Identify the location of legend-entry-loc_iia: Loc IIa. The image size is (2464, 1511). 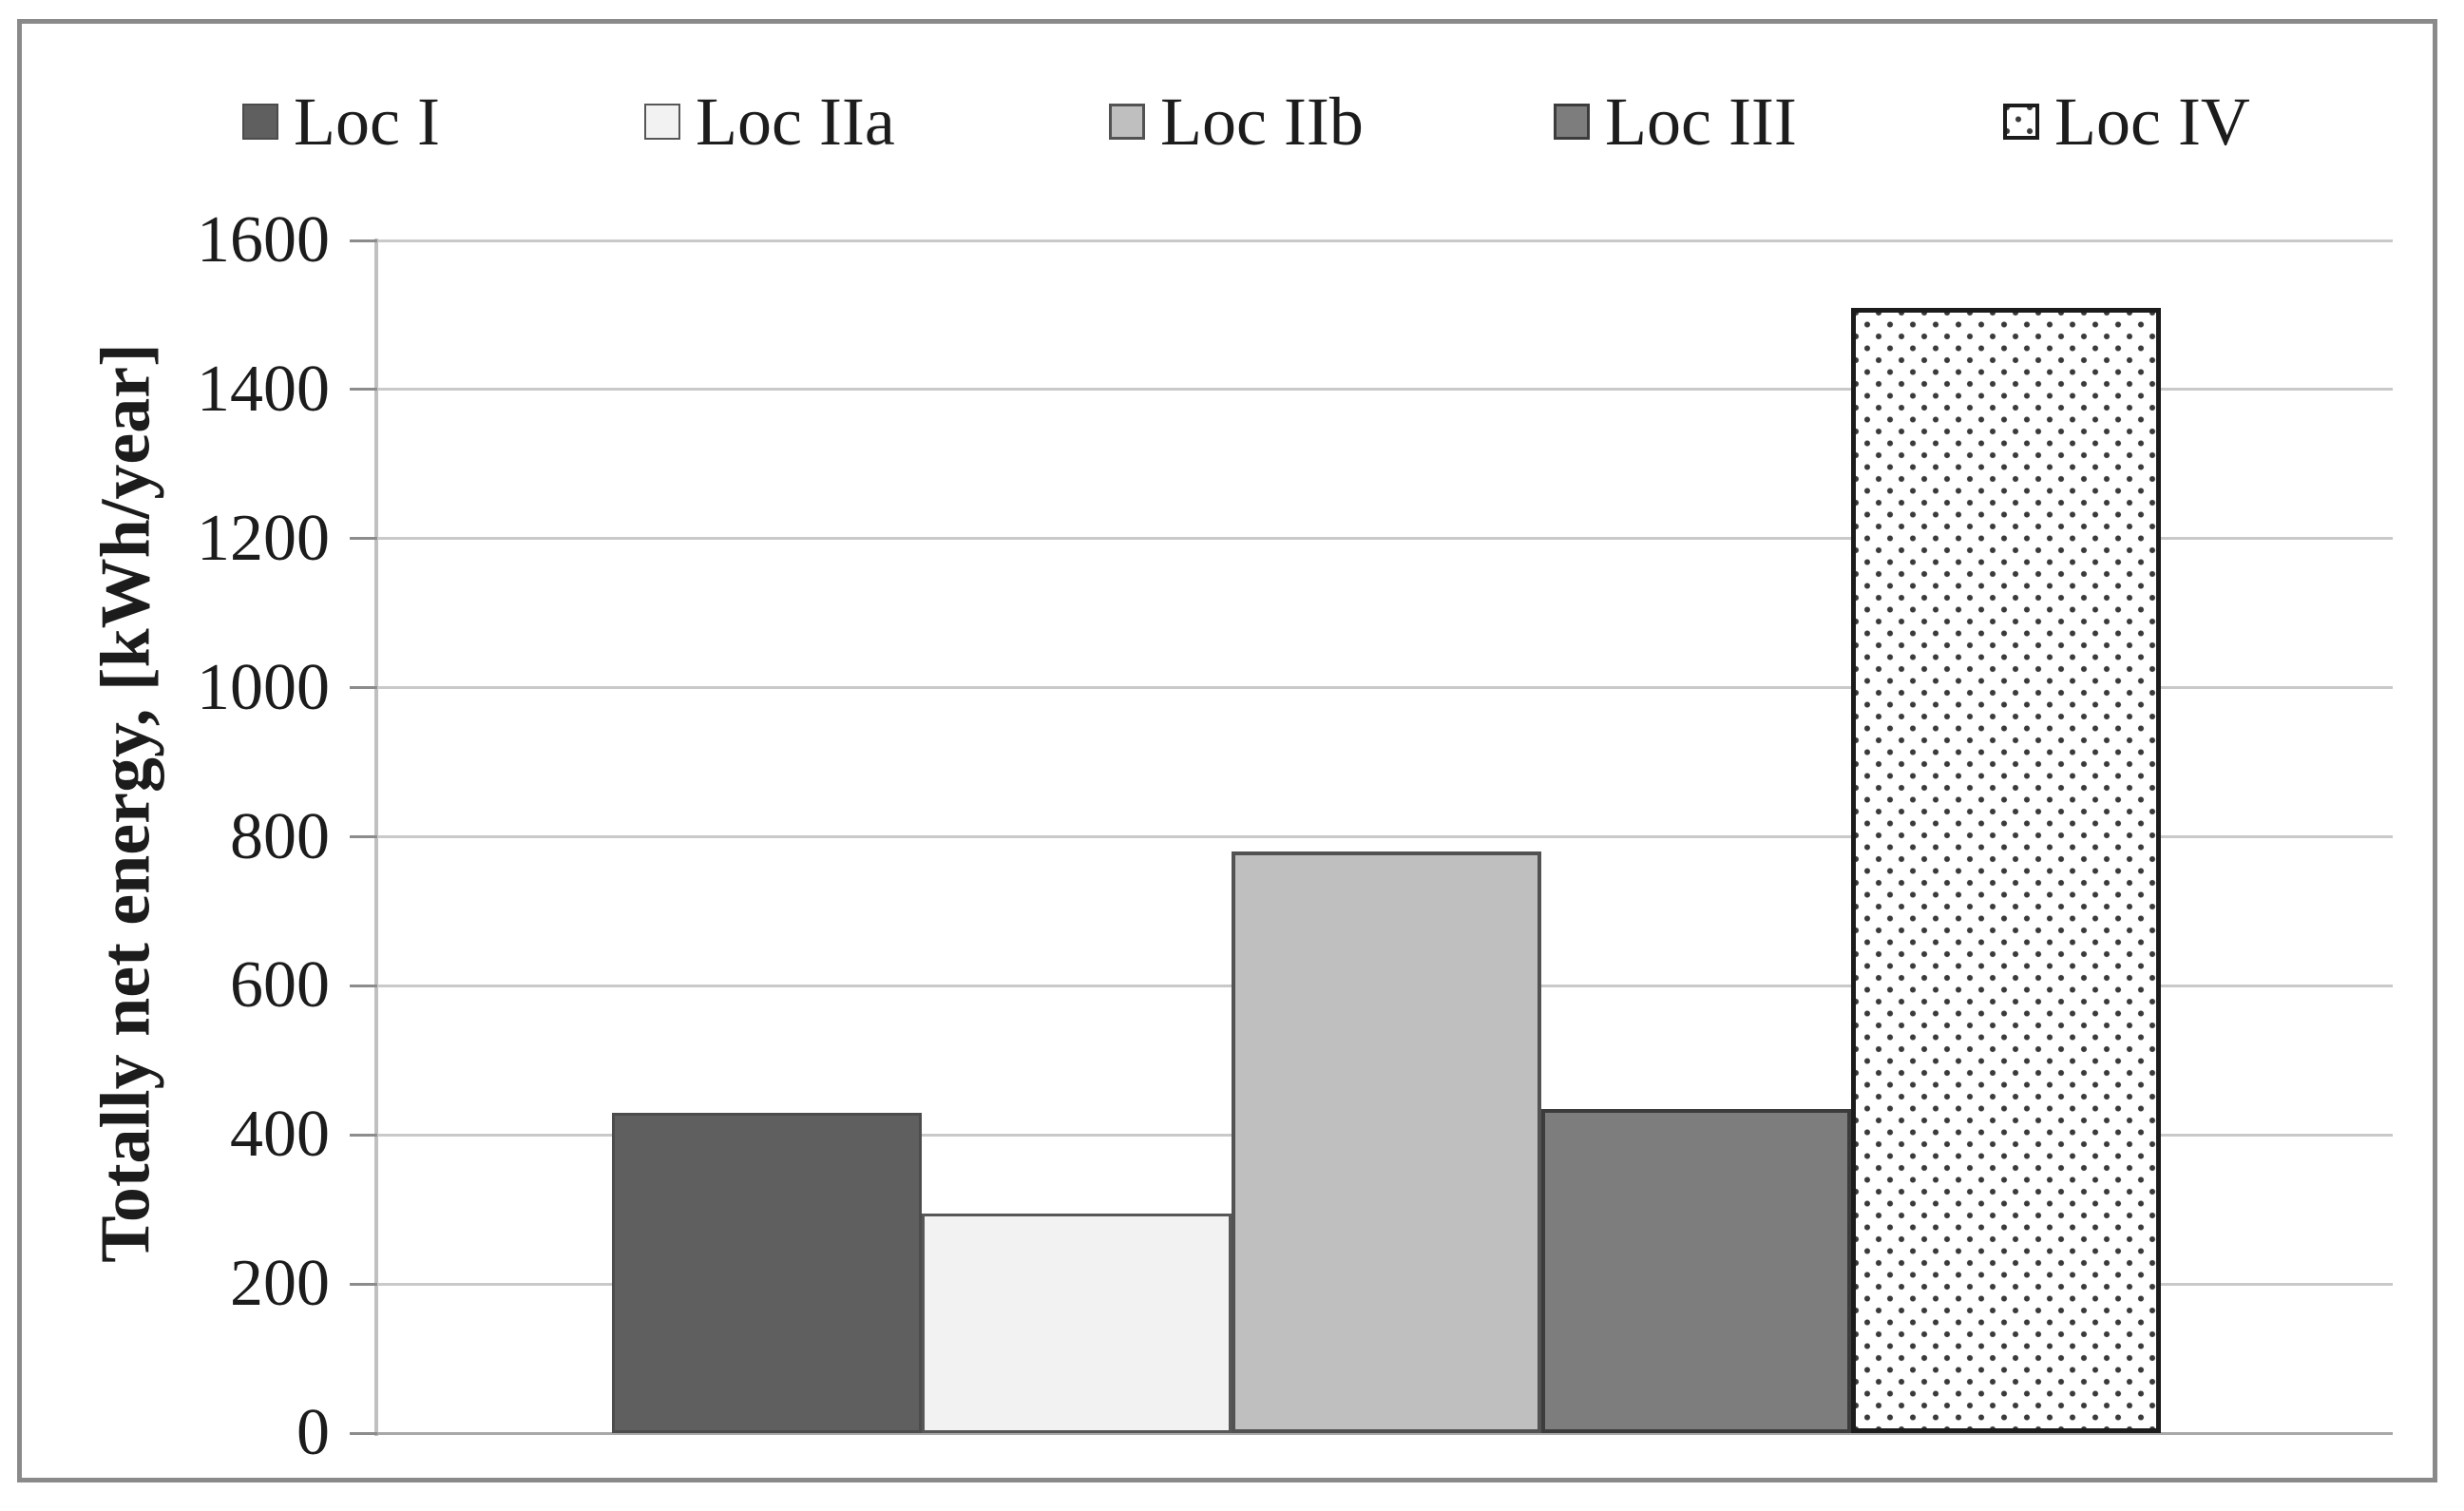
(769, 121).